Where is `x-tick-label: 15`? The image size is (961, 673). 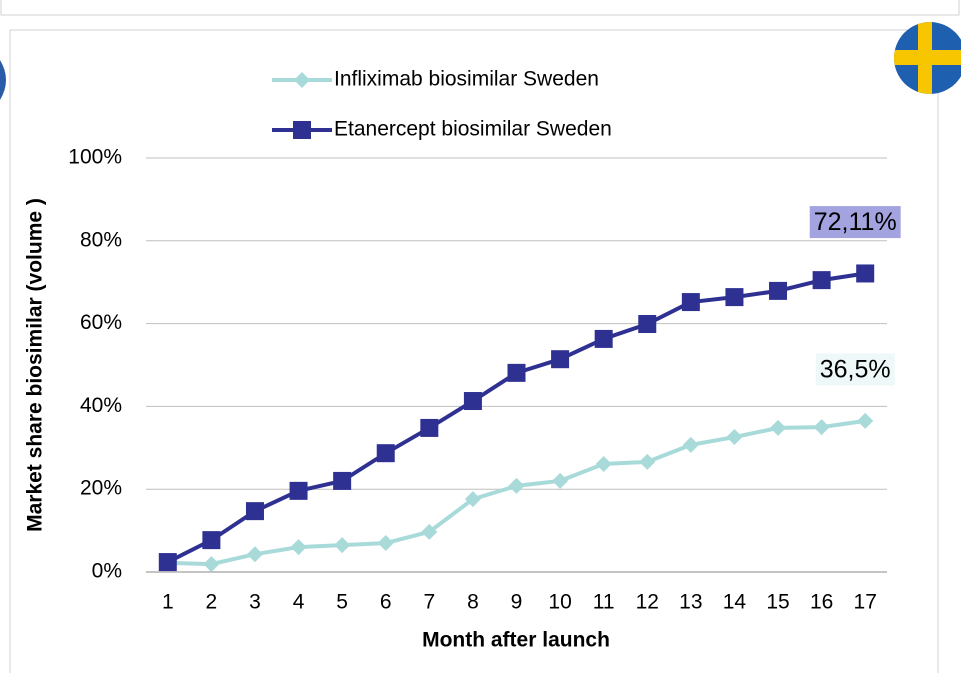 x-tick-label: 15 is located at coordinates (777, 602).